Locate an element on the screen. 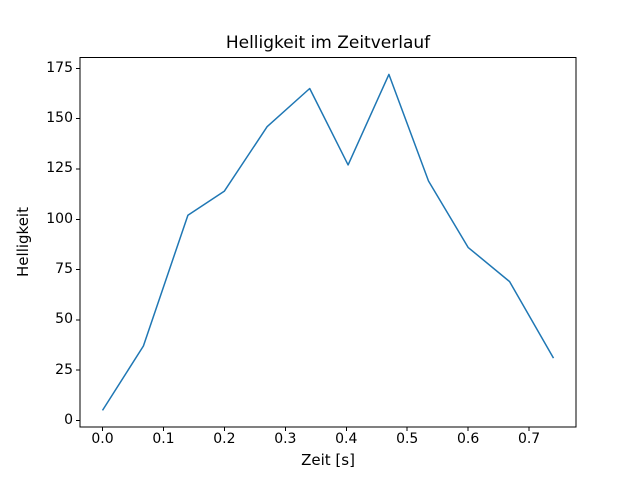 The height and width of the screenshot is (480, 640). y-tick-label: 125 is located at coordinates (59, 168).